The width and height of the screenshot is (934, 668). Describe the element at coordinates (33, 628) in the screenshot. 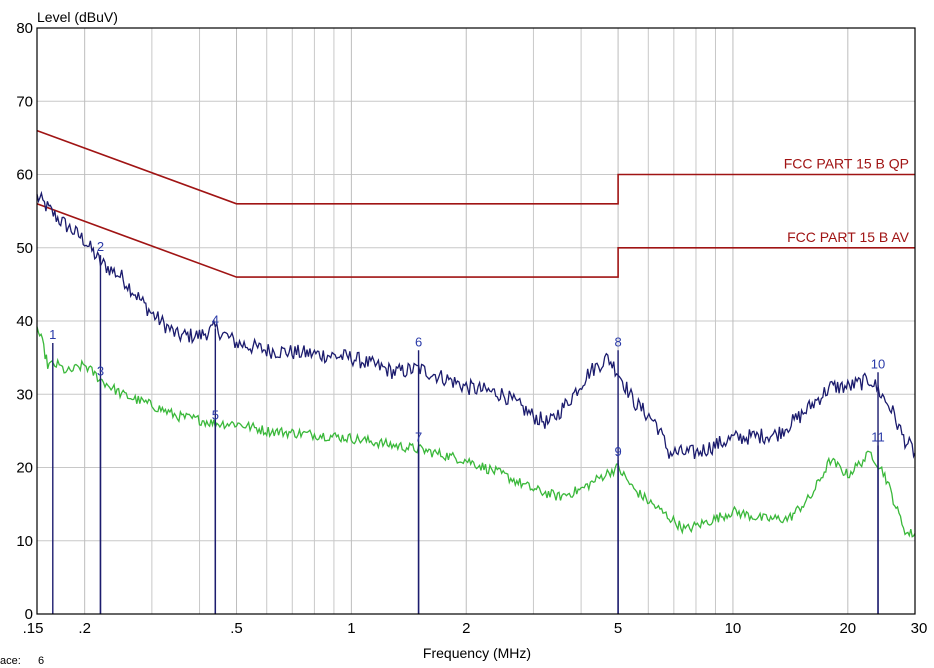

I see `x-tick-label: .15` at that location.